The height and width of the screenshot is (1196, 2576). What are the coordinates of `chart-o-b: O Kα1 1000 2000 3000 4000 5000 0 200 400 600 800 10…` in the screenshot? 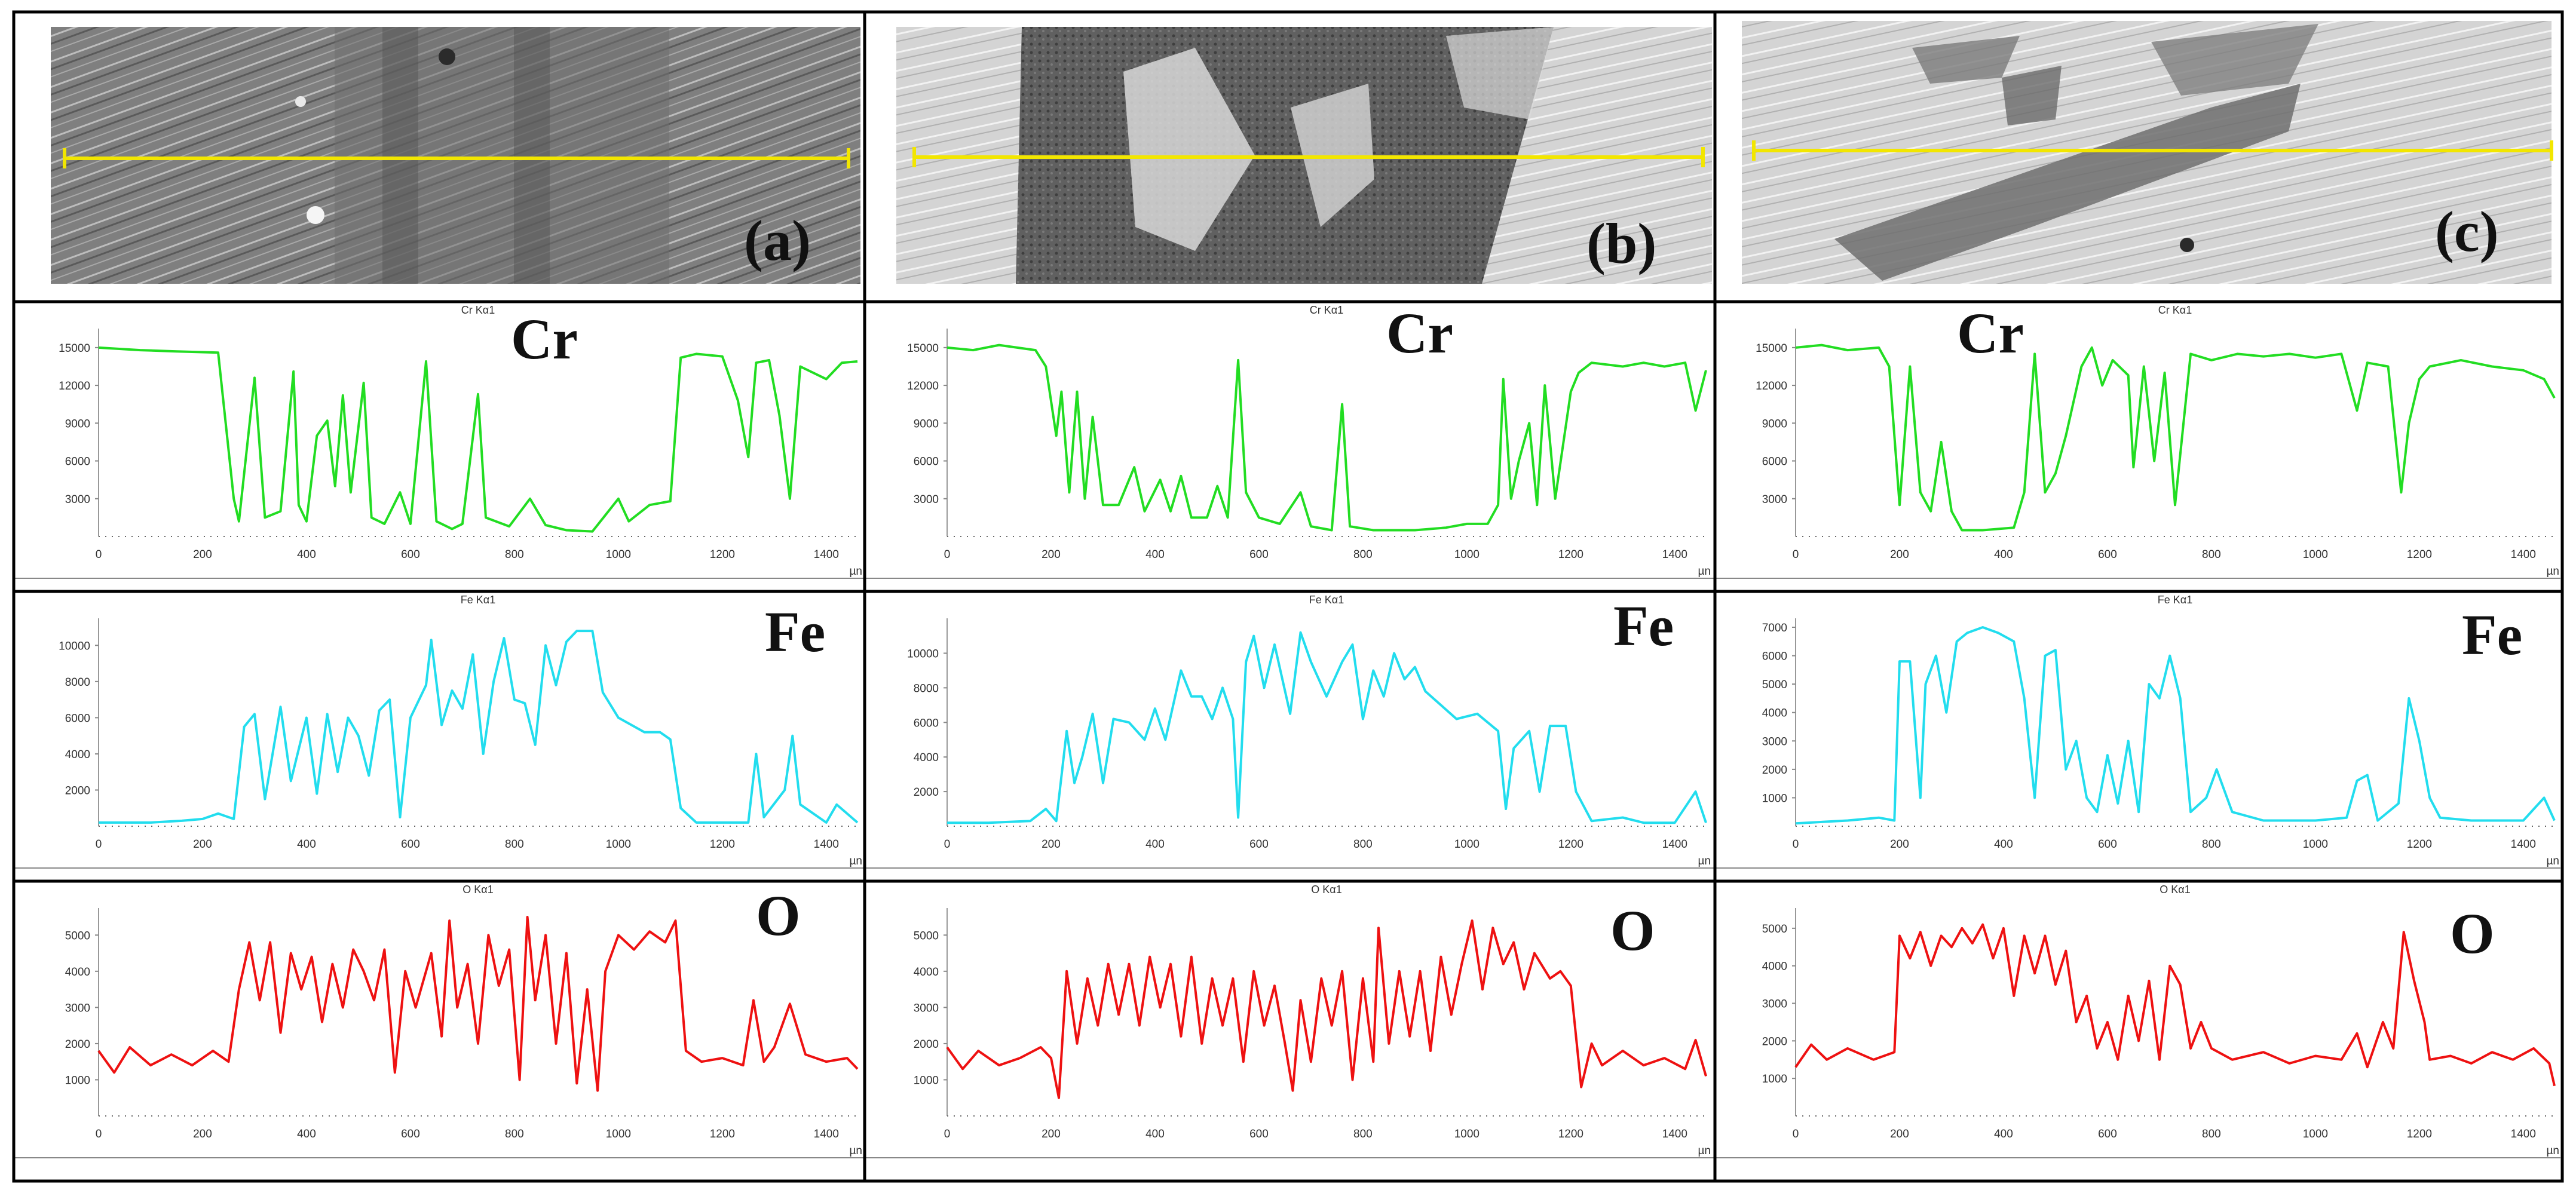 It's located at (1288, 1021).